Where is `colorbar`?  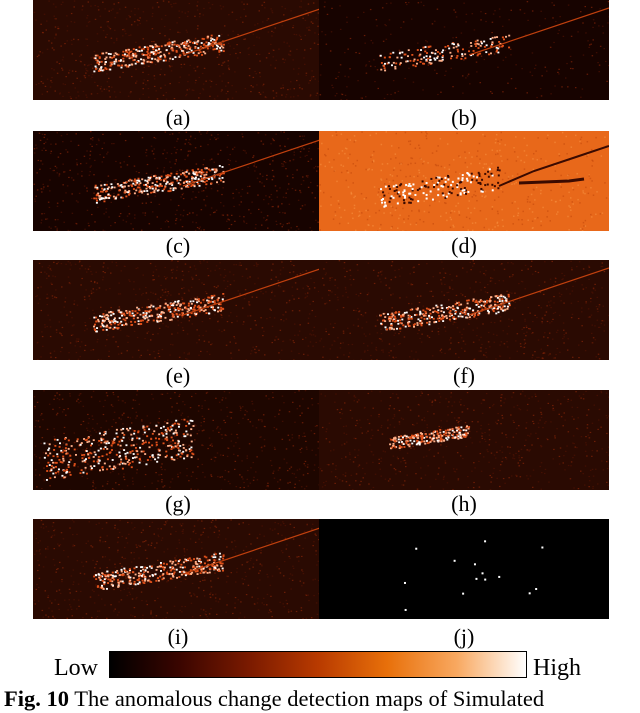
colorbar is located at coordinates (318, 664).